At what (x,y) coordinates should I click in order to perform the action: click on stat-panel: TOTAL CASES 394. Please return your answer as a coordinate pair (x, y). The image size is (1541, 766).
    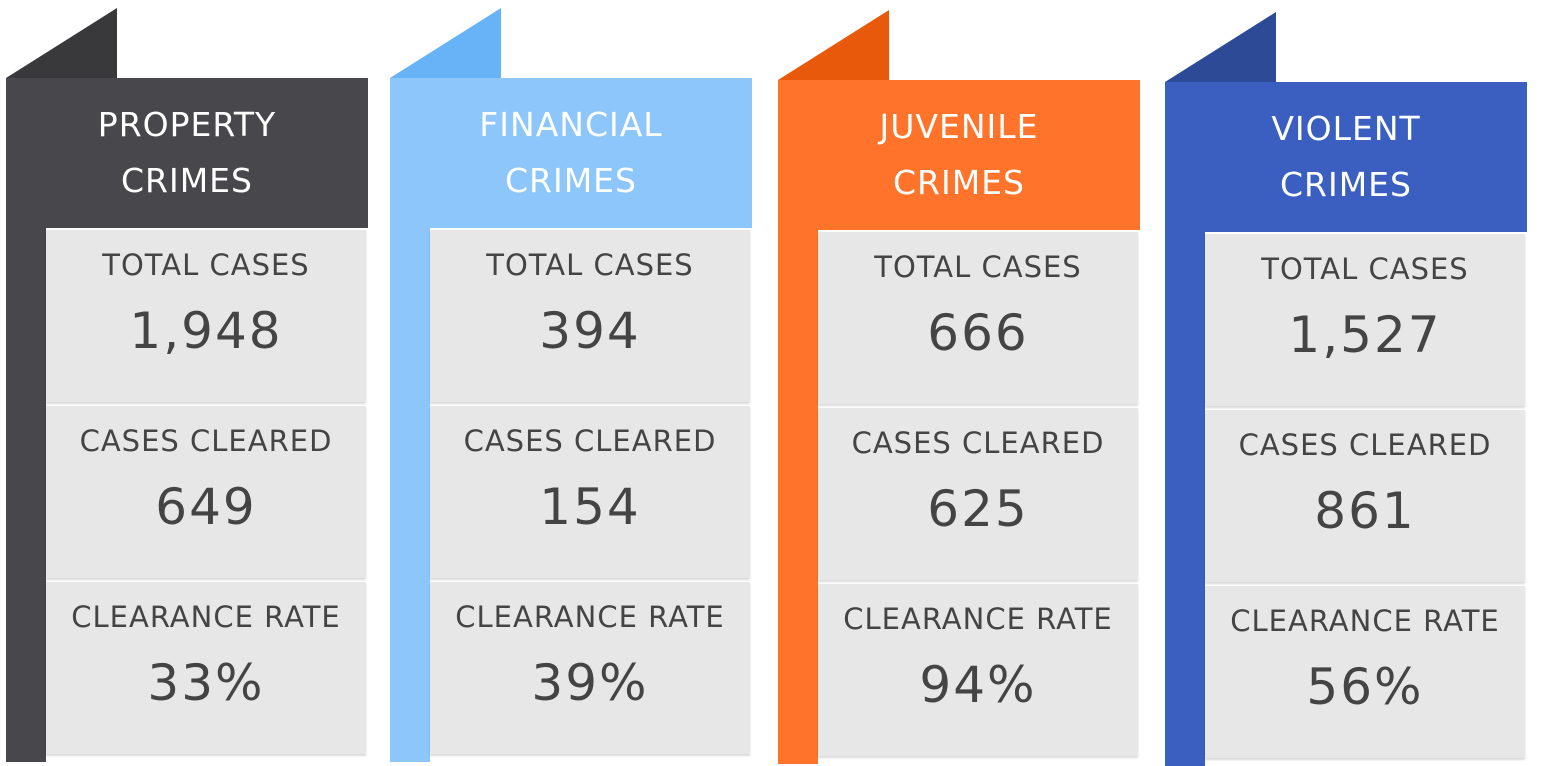
    Looking at the image, I should click on (590, 316).